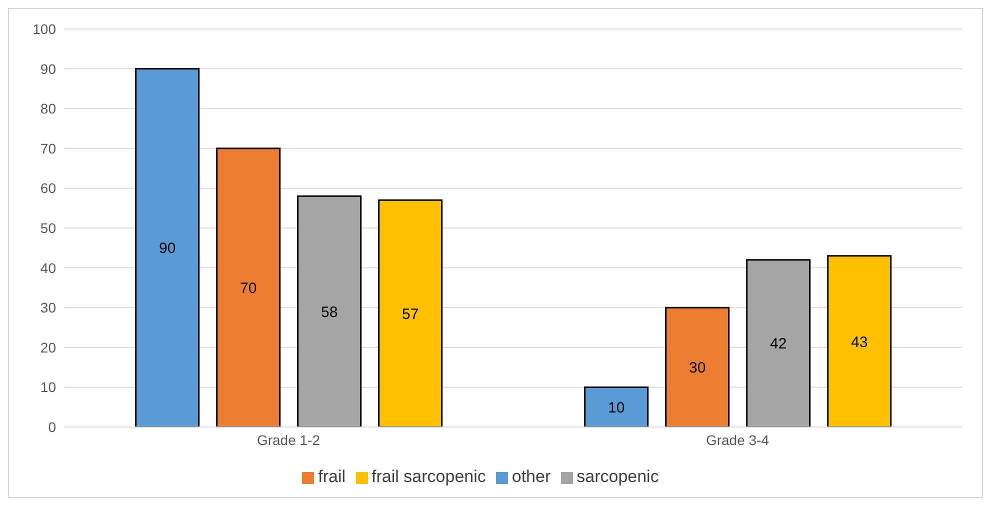 The image size is (993, 508). Describe the element at coordinates (48, 188) in the screenshot. I see `y-tick-label: 60` at that location.